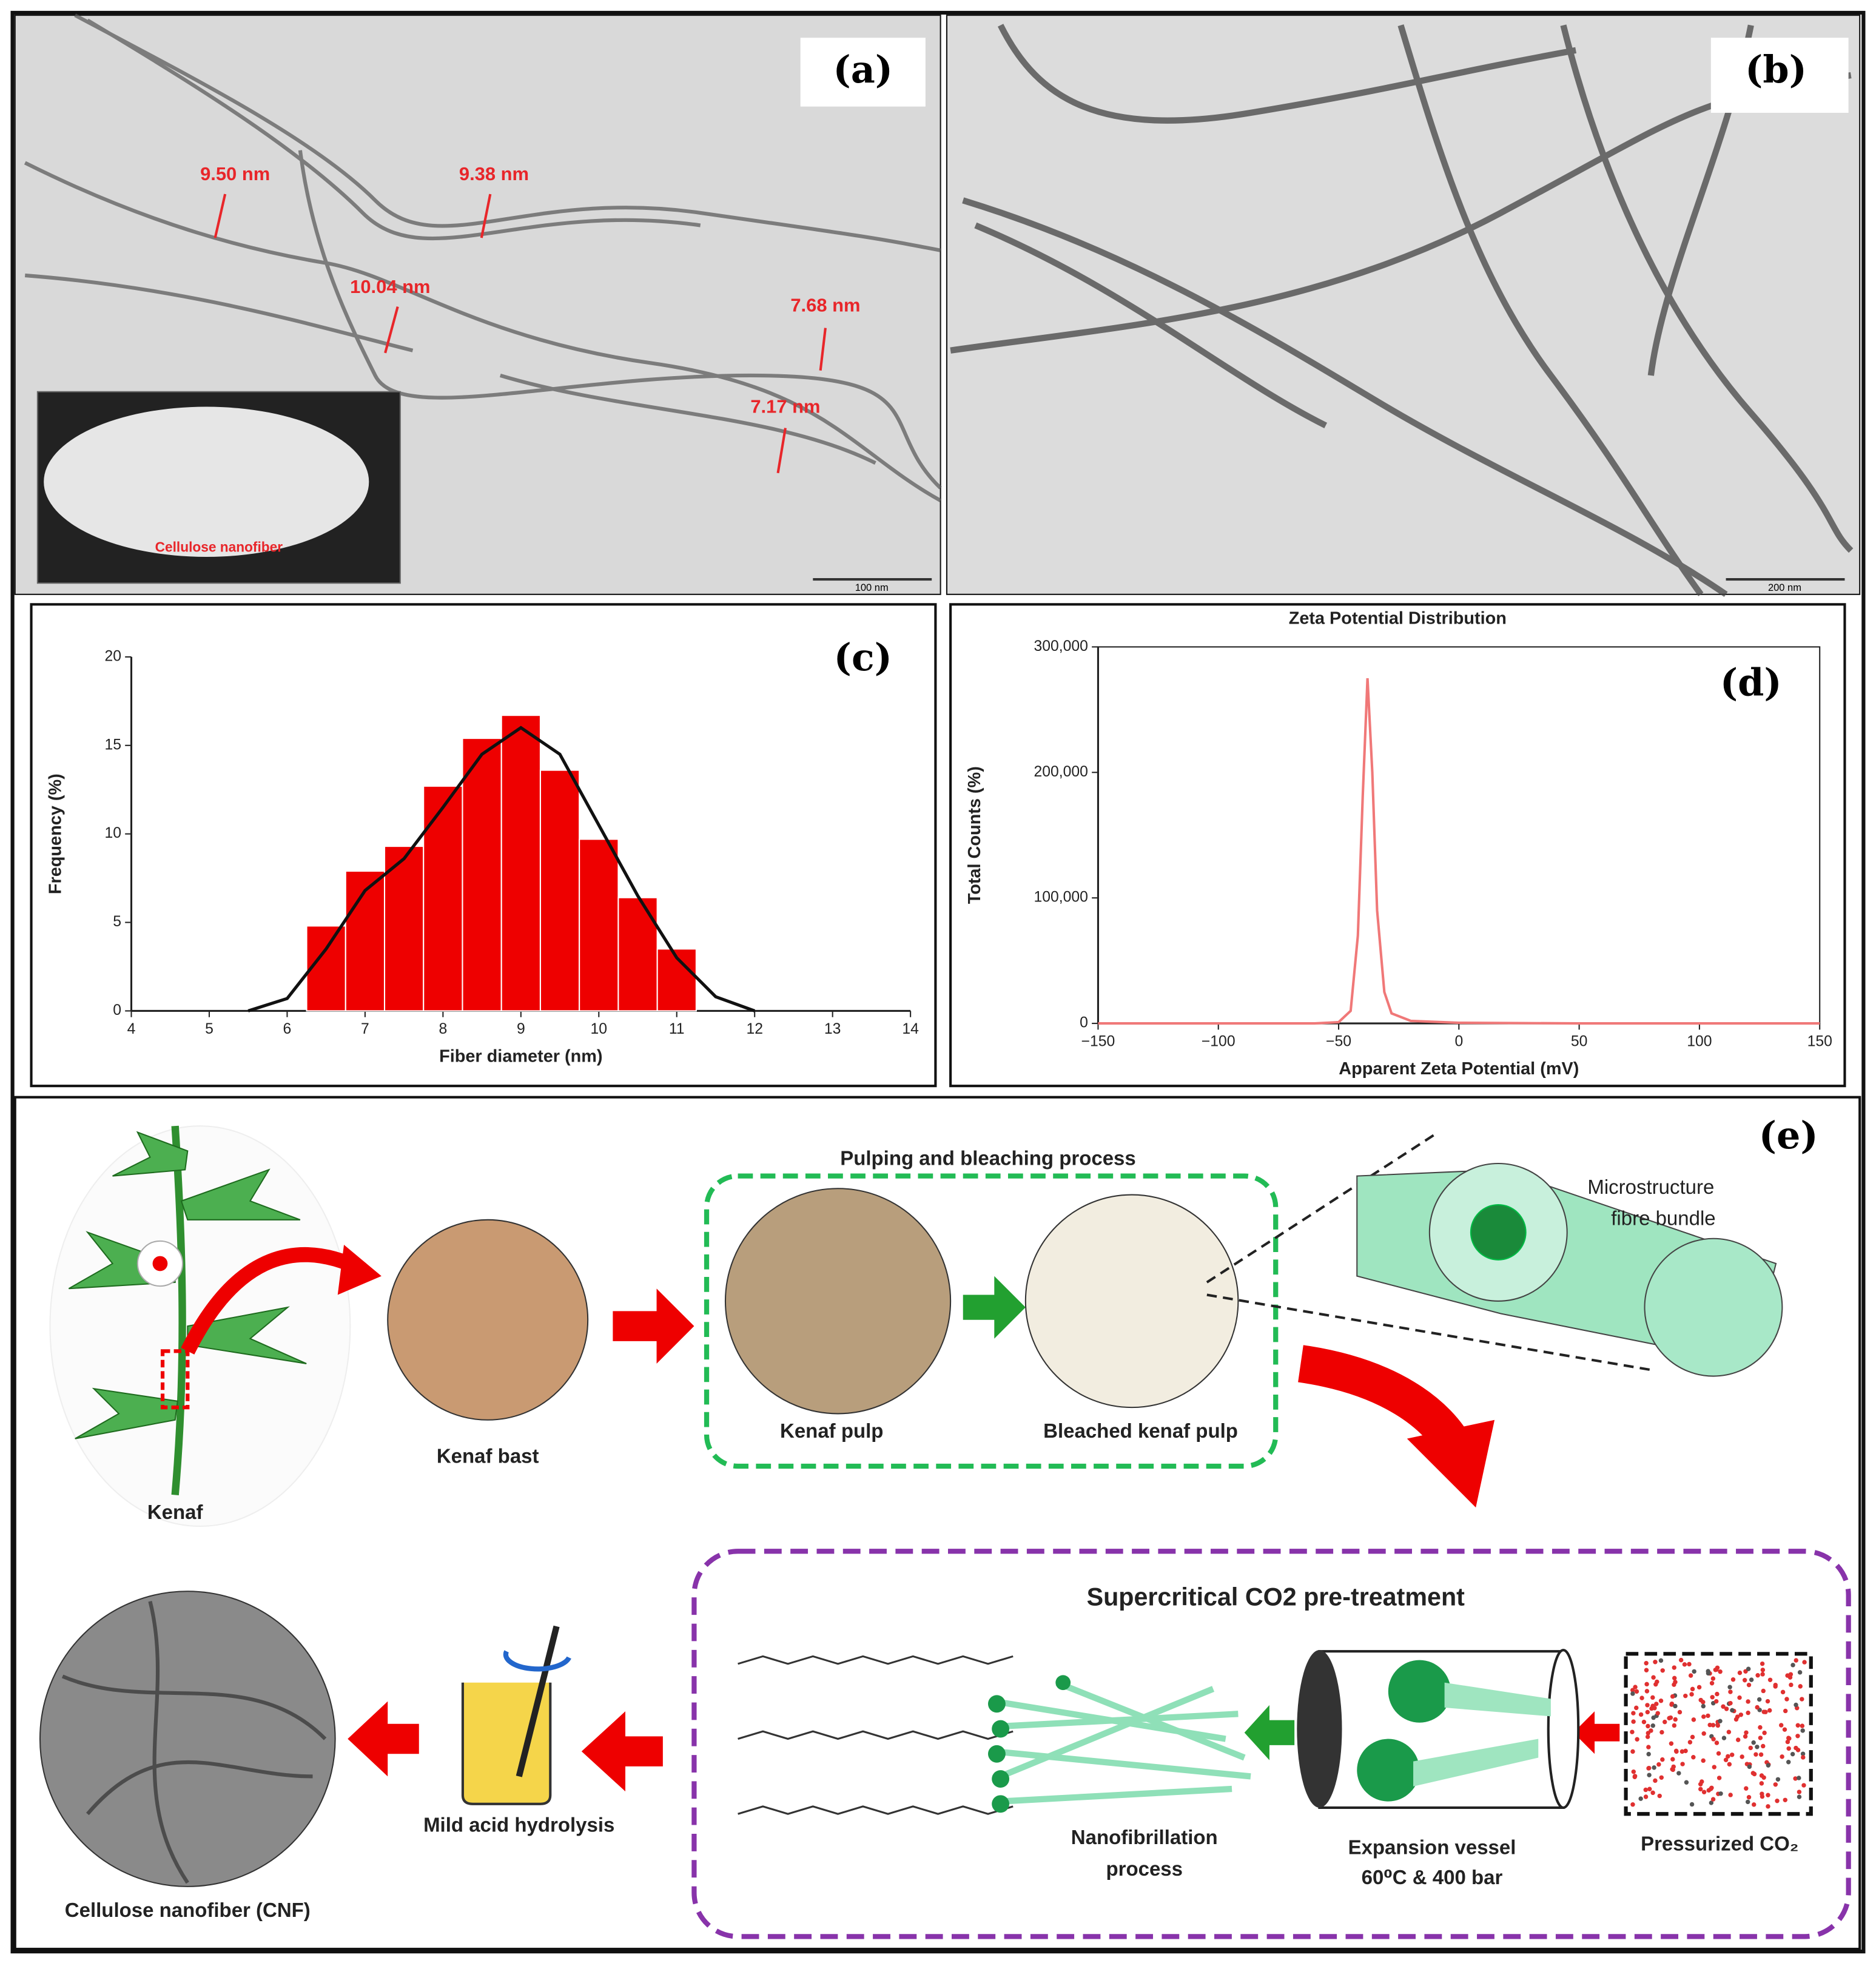  Describe the element at coordinates (831, 1430) in the screenshot. I see `caption: Kenaf pulp` at that location.